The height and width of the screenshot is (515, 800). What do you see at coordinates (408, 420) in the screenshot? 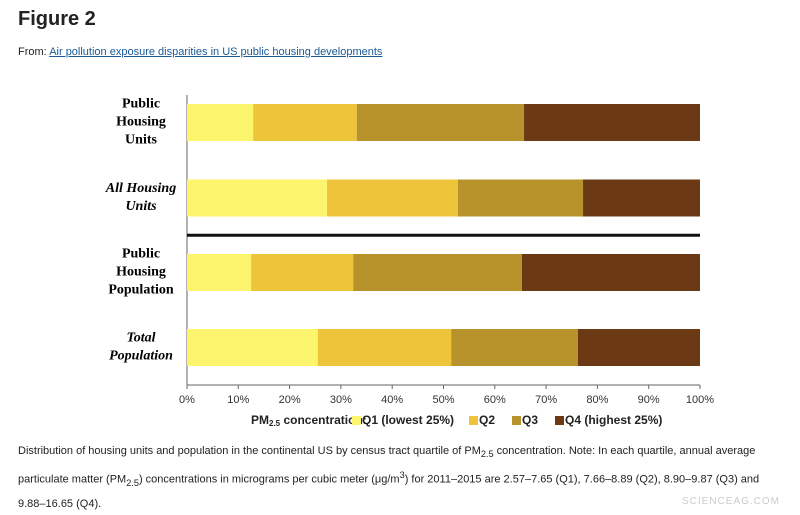
I see `legend-label: Q1 (lowest 25%)` at bounding box center [408, 420].